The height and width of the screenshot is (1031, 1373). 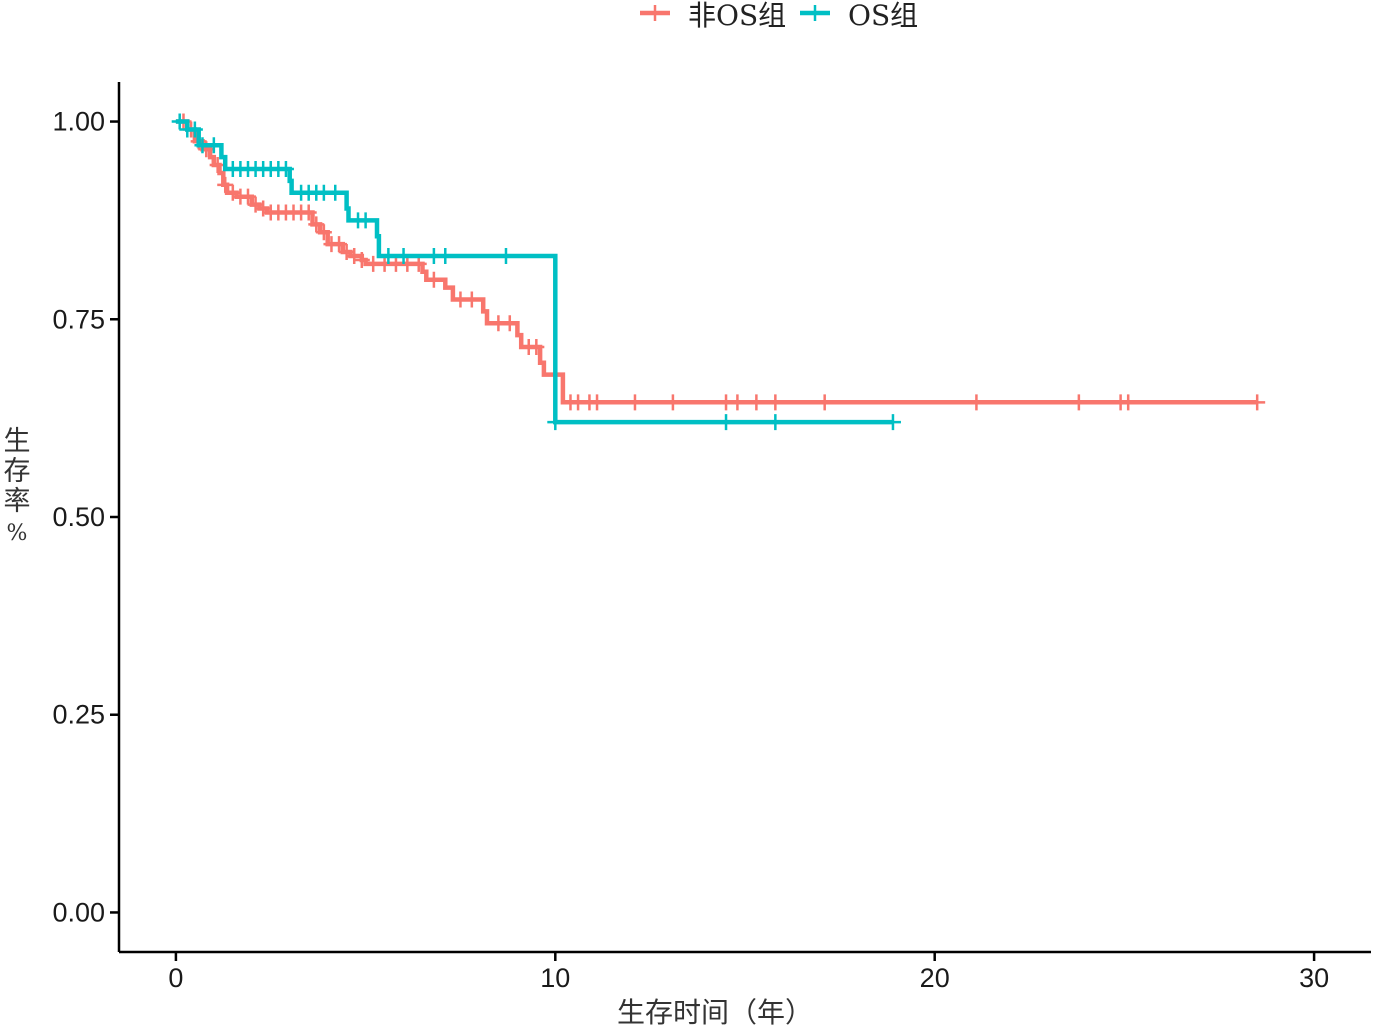 What do you see at coordinates (78, 517) in the screenshot?
I see `y-tick-label: 0.50` at bounding box center [78, 517].